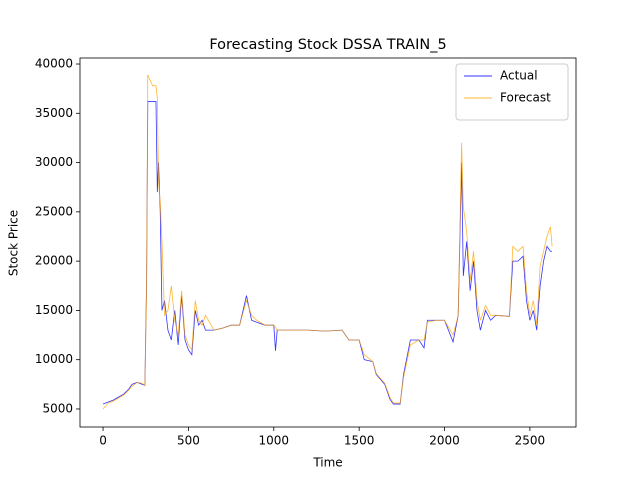 Image resolution: width=640 pixels, height=480 pixels. What do you see at coordinates (274, 441) in the screenshot?
I see `x-tick-label: 1000` at bounding box center [274, 441].